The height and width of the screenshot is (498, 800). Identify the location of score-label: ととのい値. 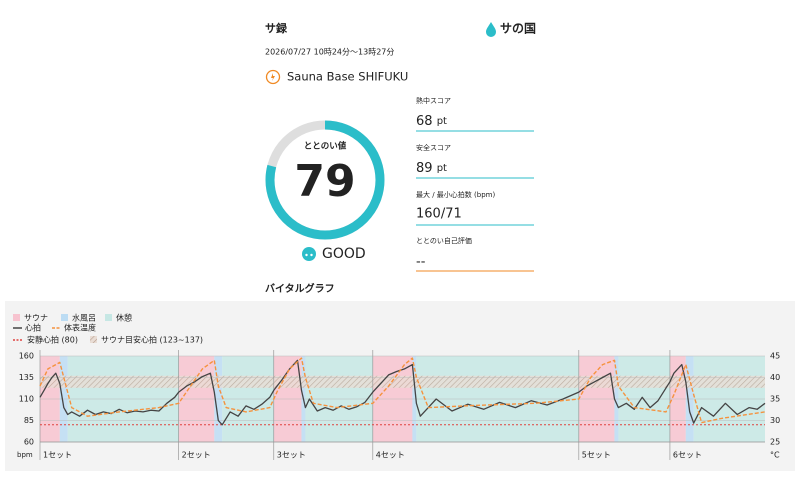
(325, 146).